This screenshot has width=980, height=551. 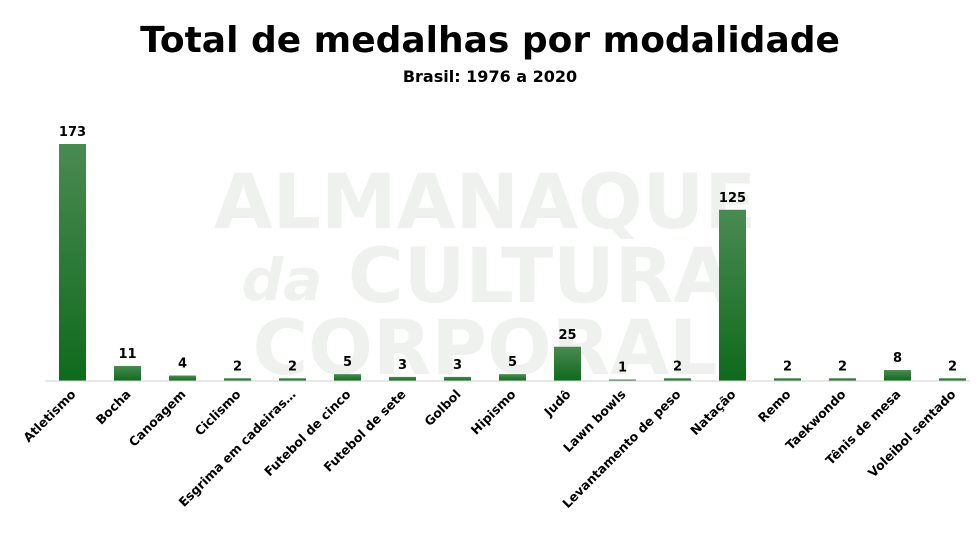 I want to click on category-label-7: Golbol, so click(x=442, y=408).